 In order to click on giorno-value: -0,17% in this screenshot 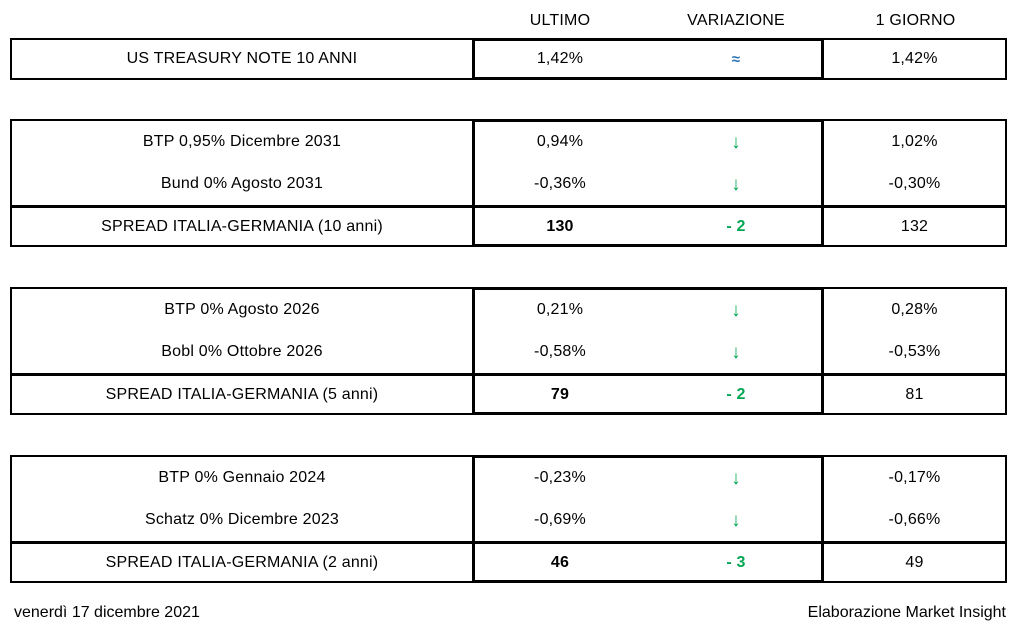, I will do `click(914, 477)`.